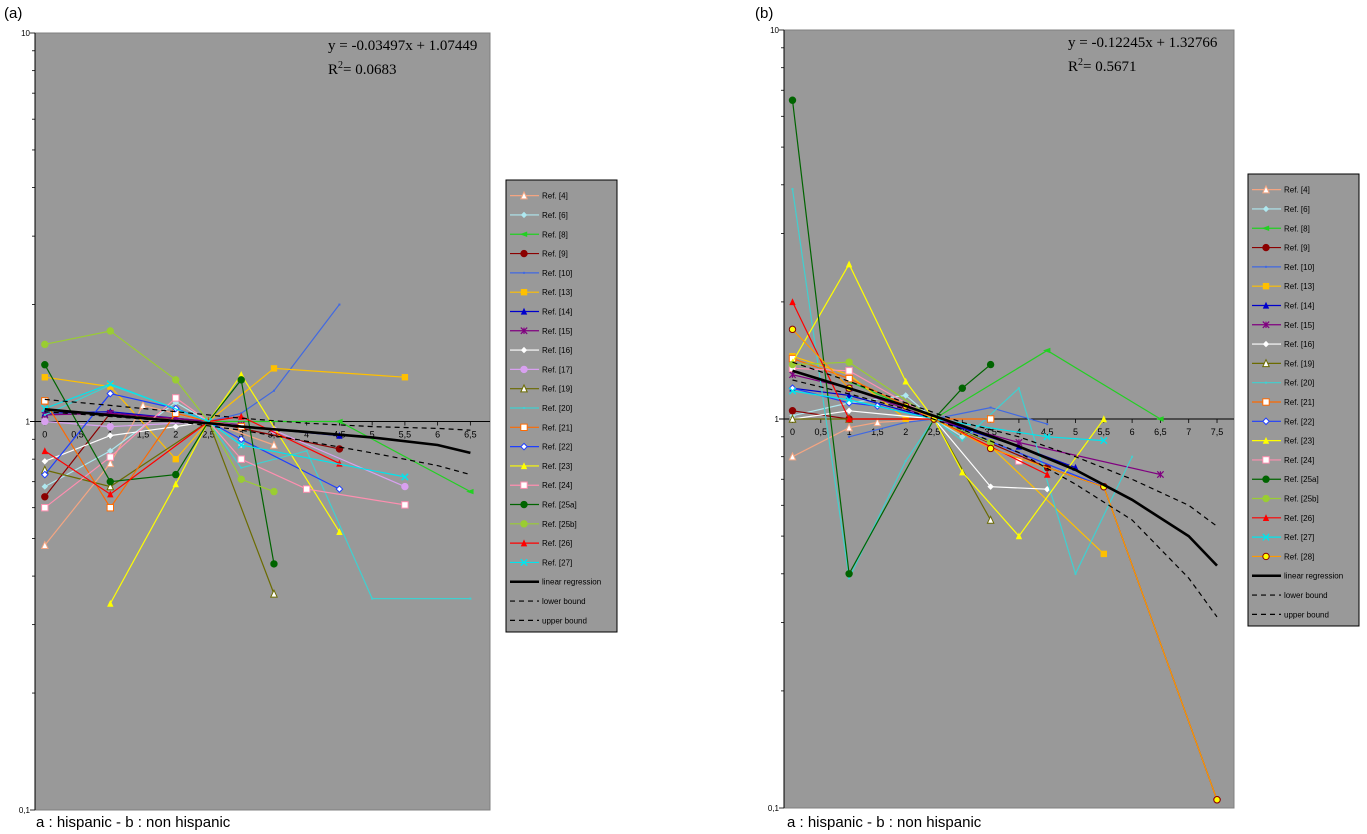  Describe the element at coordinates (877, 432) in the screenshot. I see `x-tick-label-b: 1,5` at that location.